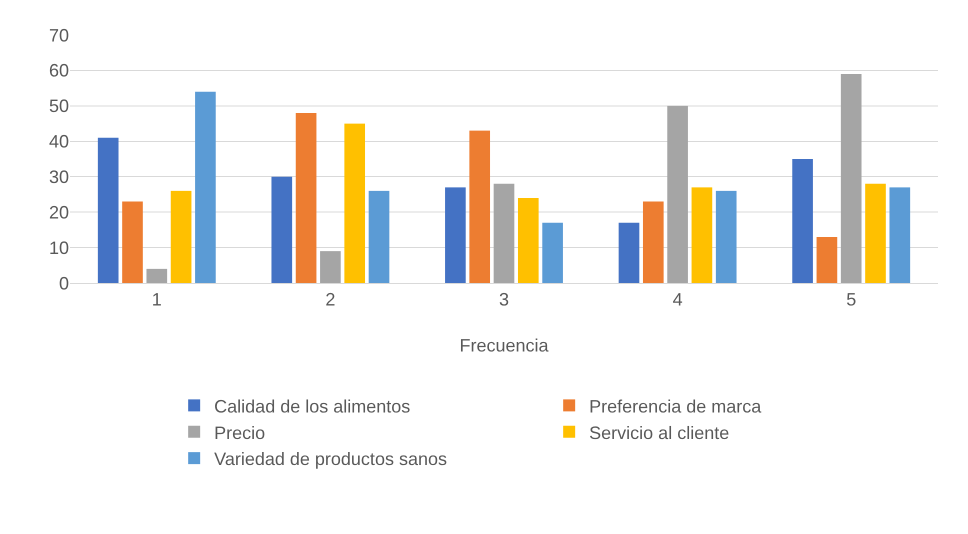  What do you see at coordinates (157, 300) in the screenshot?
I see `x-tick-label: 1` at bounding box center [157, 300].